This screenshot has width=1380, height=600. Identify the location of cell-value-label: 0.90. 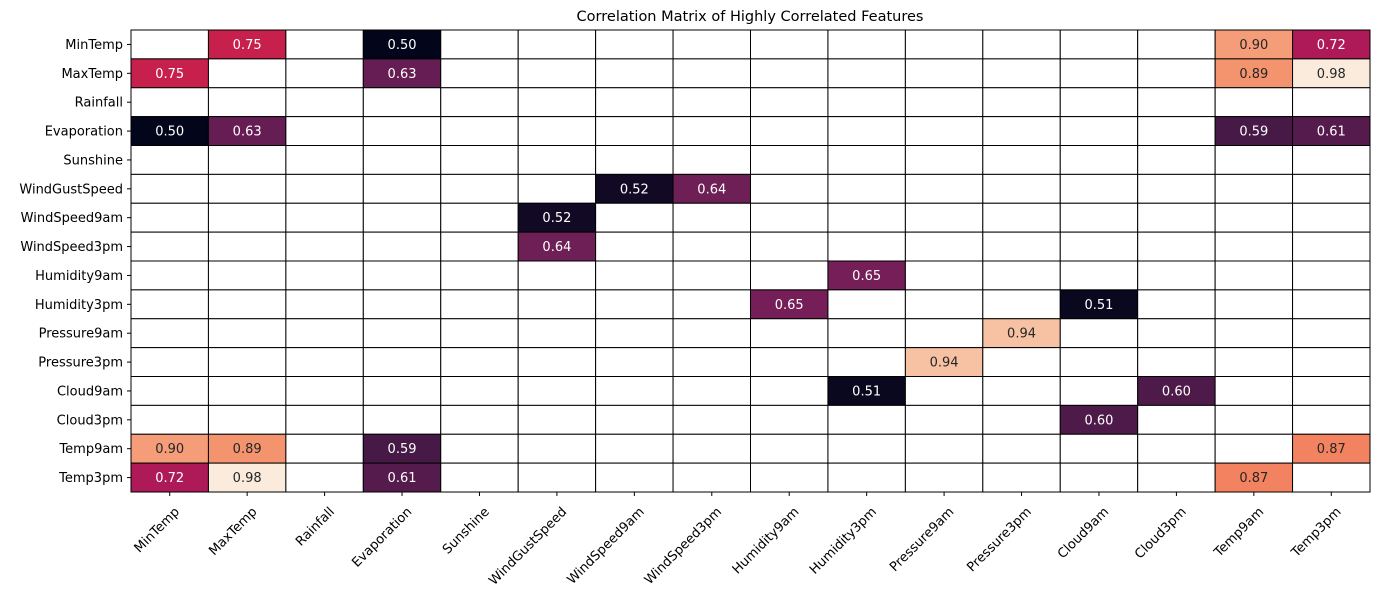
(1253, 45).